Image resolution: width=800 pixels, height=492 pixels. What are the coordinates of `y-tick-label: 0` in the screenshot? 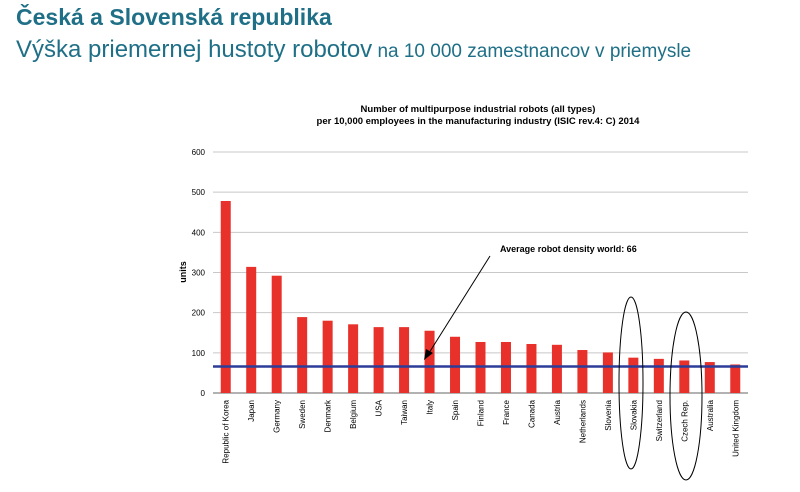 It's located at (203, 393).